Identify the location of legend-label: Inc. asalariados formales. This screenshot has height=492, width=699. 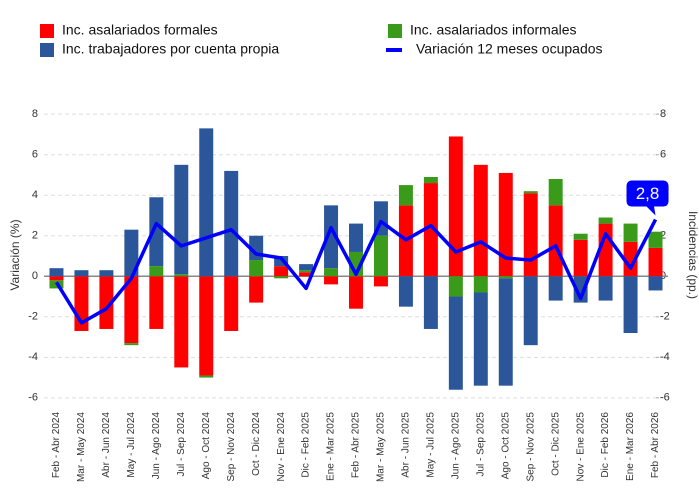
(140, 30).